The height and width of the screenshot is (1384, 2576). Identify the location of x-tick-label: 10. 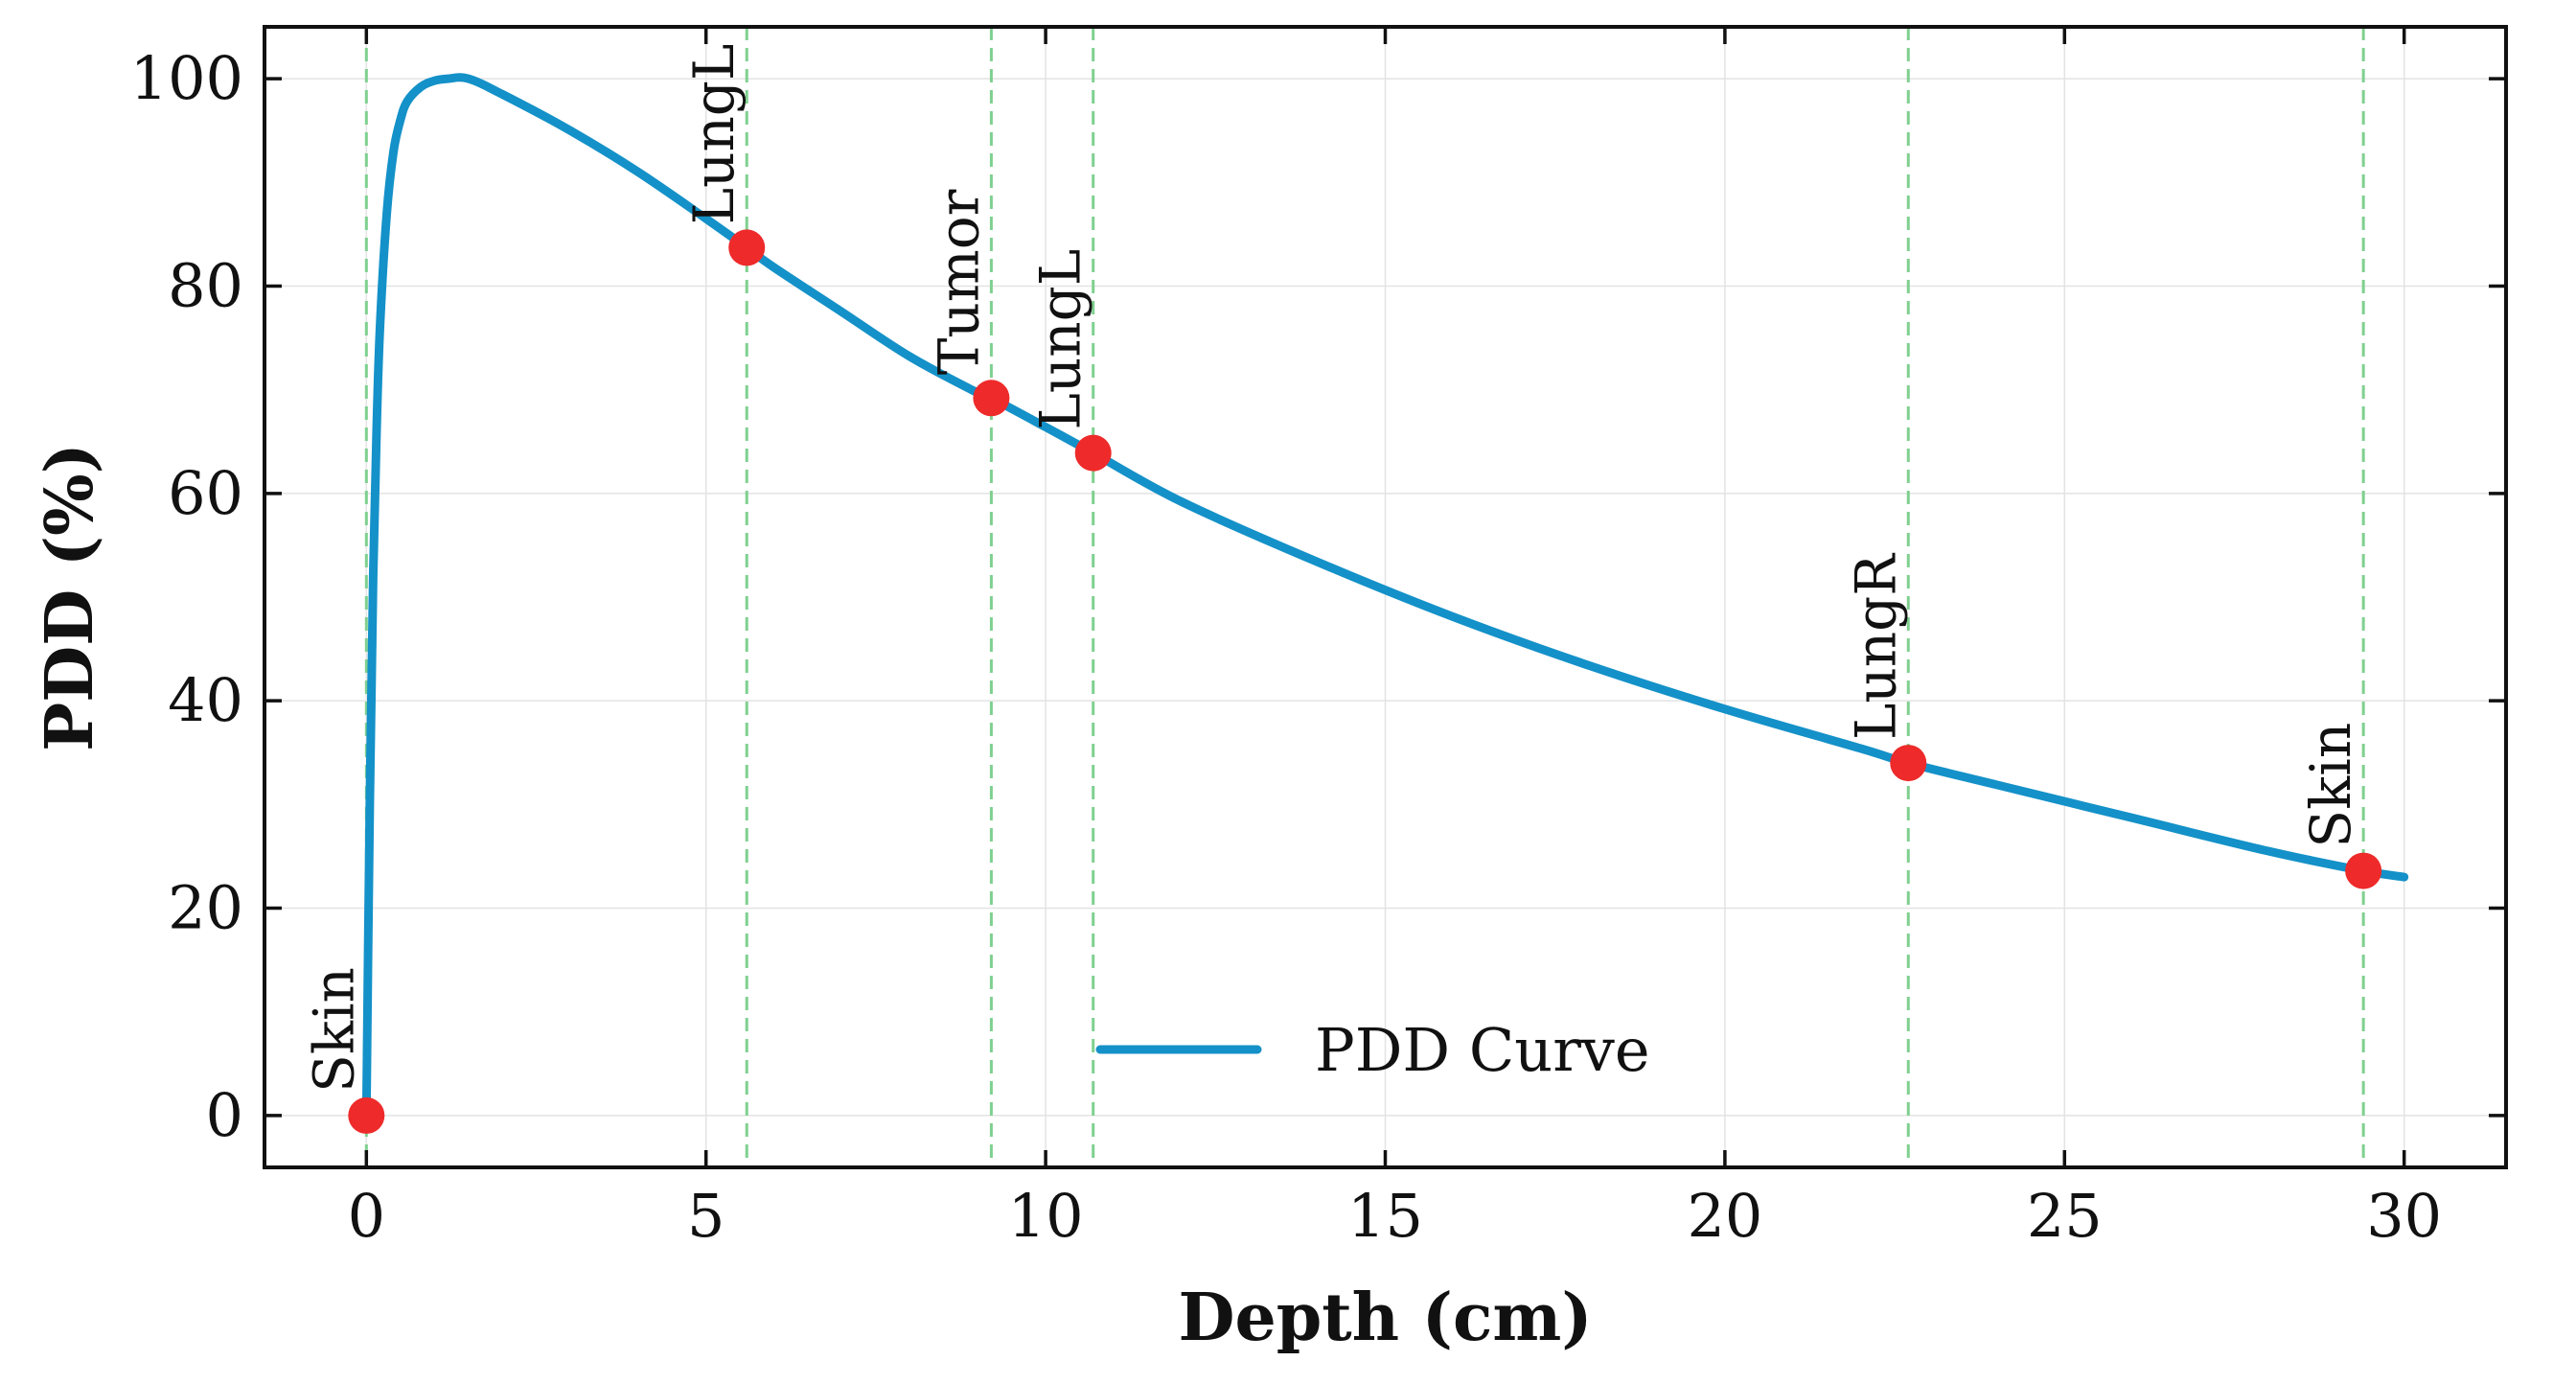
(1046, 1216).